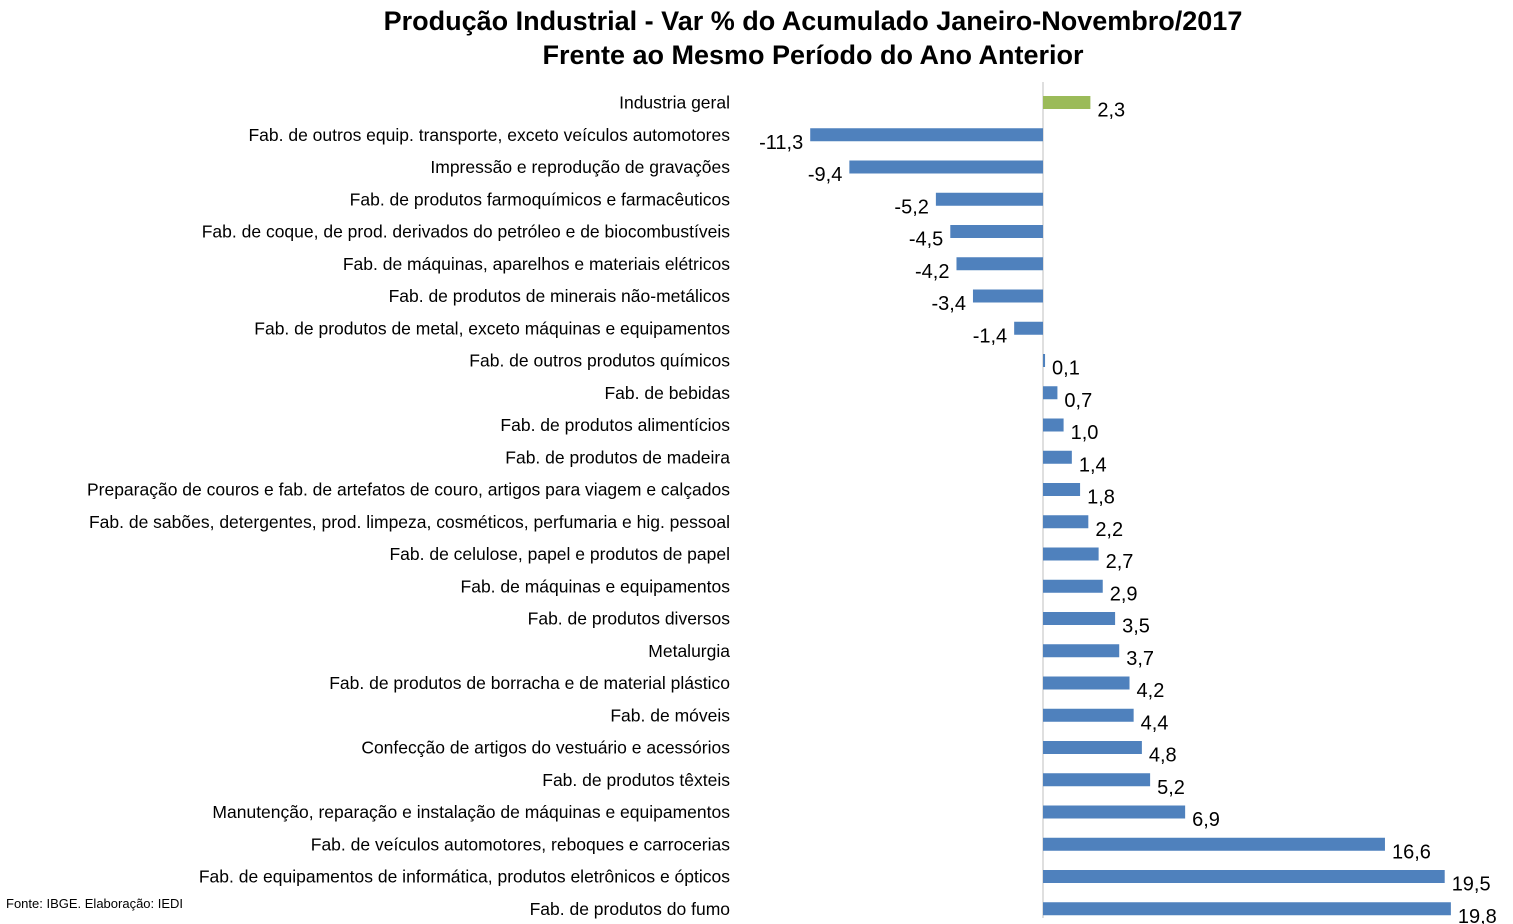 This screenshot has height=924, width=1513. Describe the element at coordinates (1111, 111) in the screenshot. I see `value-label: 2,3` at that location.